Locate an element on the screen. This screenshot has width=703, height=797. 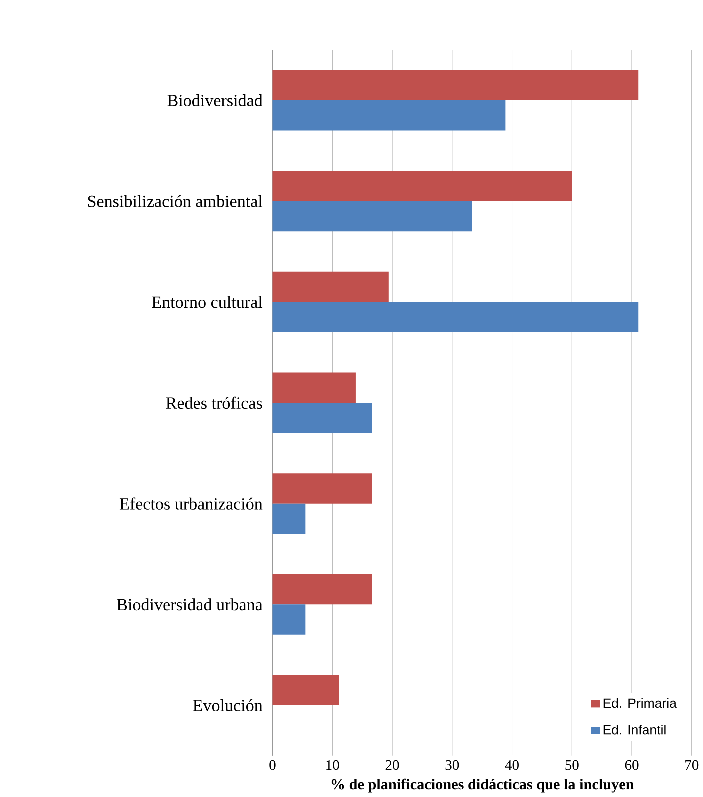
legend-label: Ed. Primaria is located at coordinates (640, 703).